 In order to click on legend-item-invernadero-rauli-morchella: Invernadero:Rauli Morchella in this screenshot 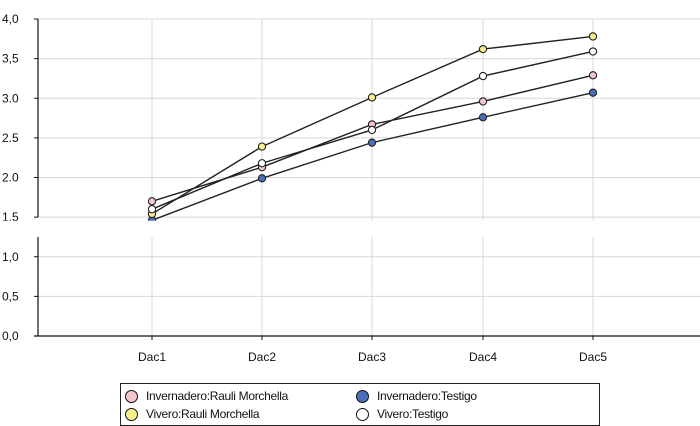, I will do `click(206, 396)`.